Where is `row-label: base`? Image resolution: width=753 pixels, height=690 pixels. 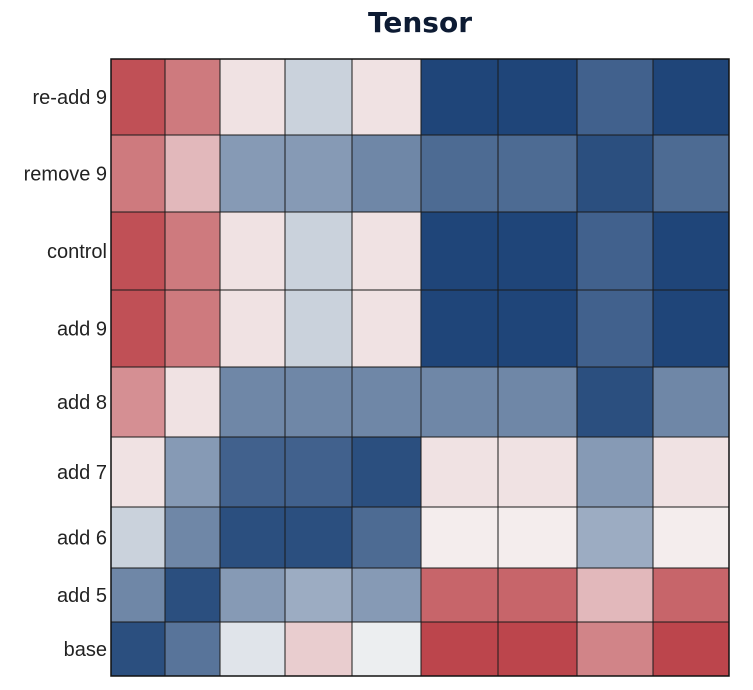
row-label: base is located at coordinates (85, 650).